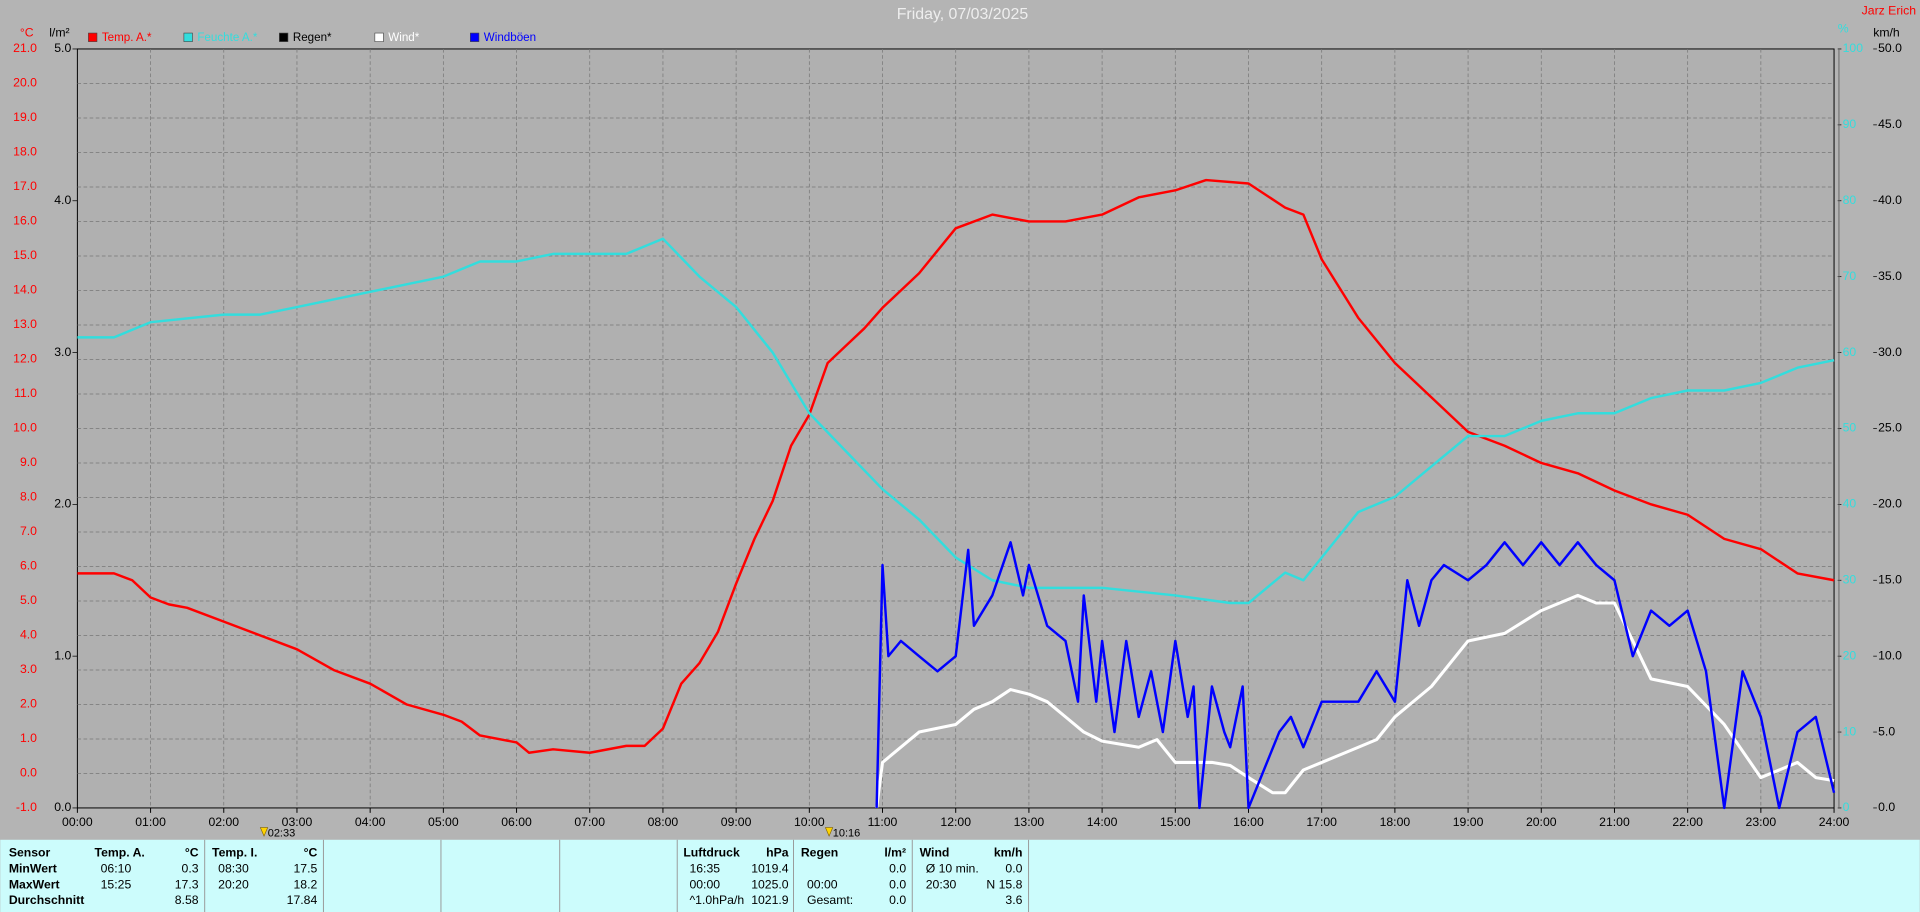 The width and height of the screenshot is (1920, 912). What do you see at coordinates (1013, 900) in the screenshot?
I see `table-value: 3.6` at bounding box center [1013, 900].